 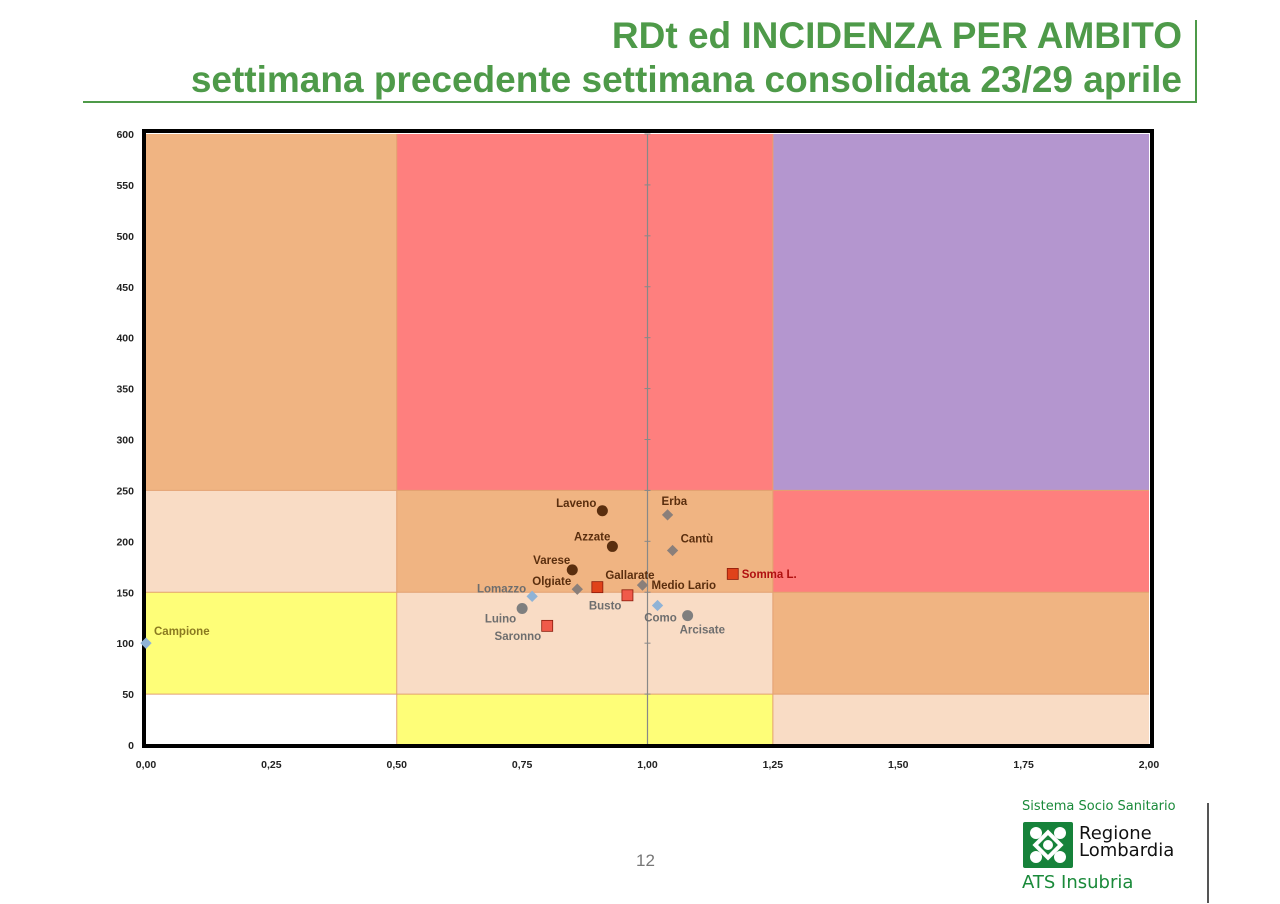 What do you see at coordinates (629, 576) in the screenshot?
I see `data-point-label: Gallarate` at bounding box center [629, 576].